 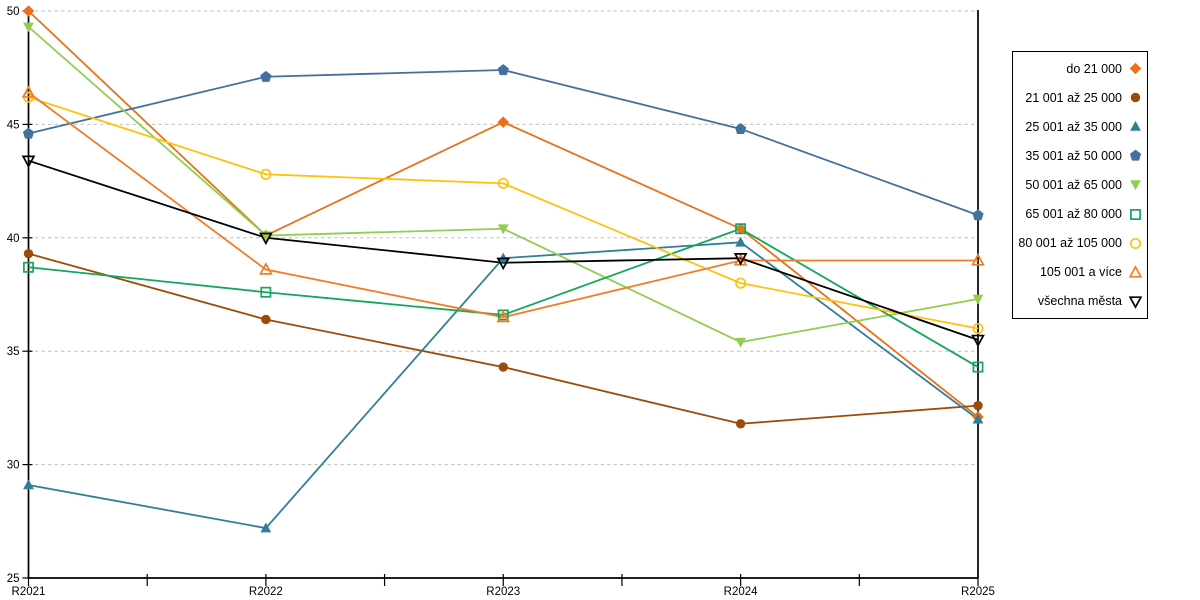 I want to click on legend-item: 105 001 a více, so click(x=1079, y=272).